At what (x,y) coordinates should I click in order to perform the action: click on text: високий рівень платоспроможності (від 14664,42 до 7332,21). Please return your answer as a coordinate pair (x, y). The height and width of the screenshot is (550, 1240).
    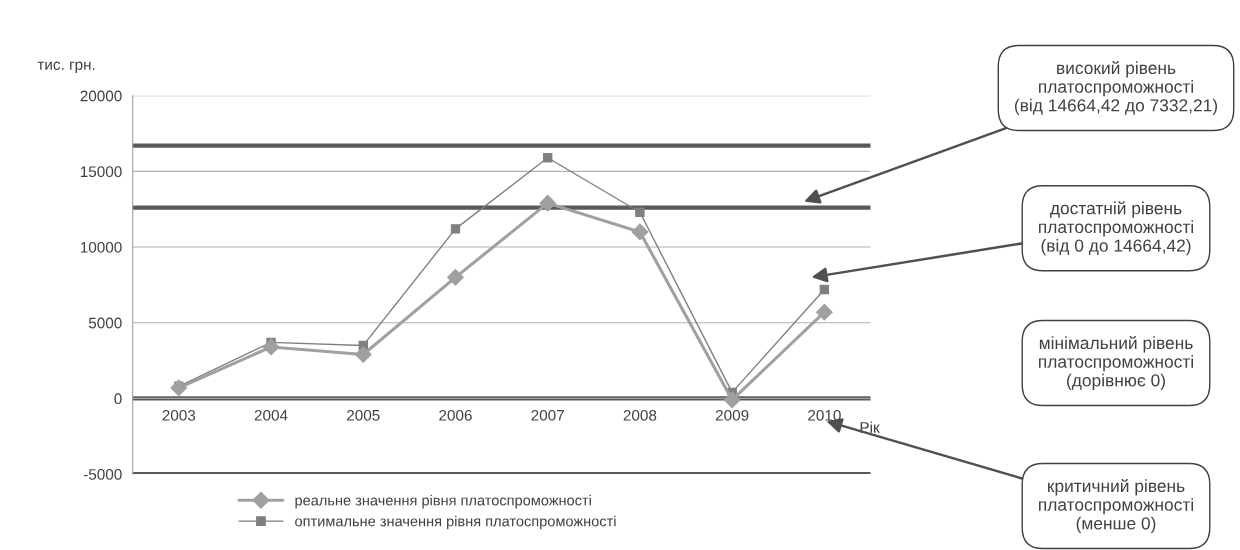
    Looking at the image, I should click on (1116, 88).